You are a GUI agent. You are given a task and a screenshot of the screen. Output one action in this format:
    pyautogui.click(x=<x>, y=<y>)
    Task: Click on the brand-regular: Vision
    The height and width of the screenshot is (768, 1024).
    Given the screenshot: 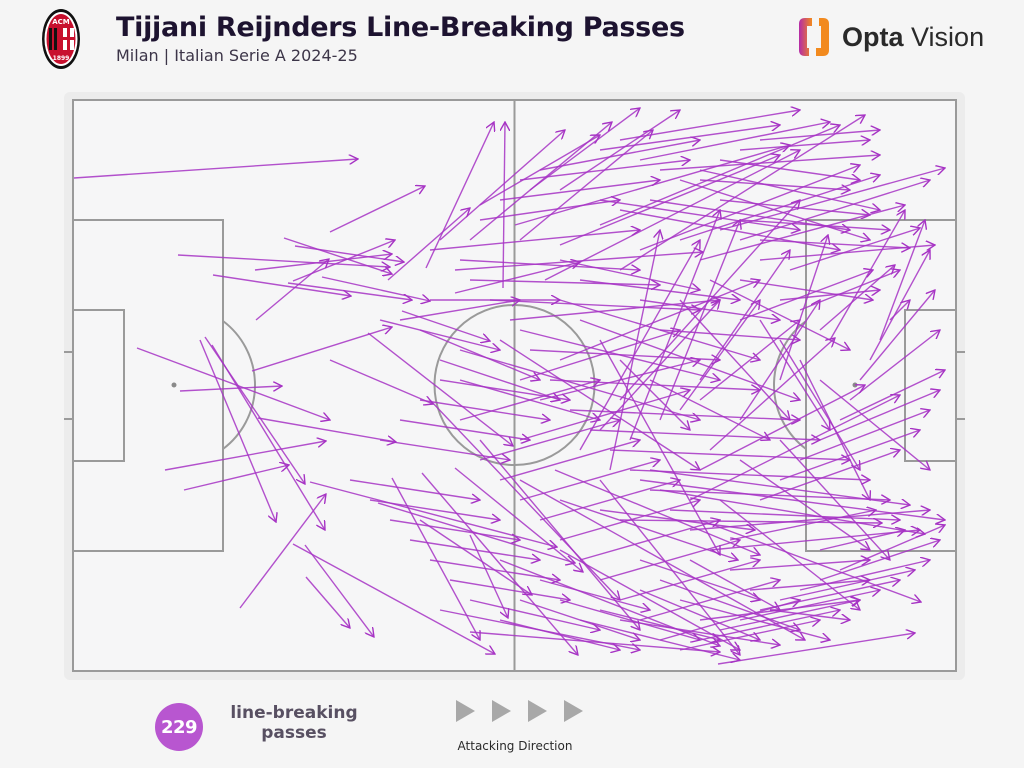 What is the action you would take?
    pyautogui.click(x=948, y=36)
    